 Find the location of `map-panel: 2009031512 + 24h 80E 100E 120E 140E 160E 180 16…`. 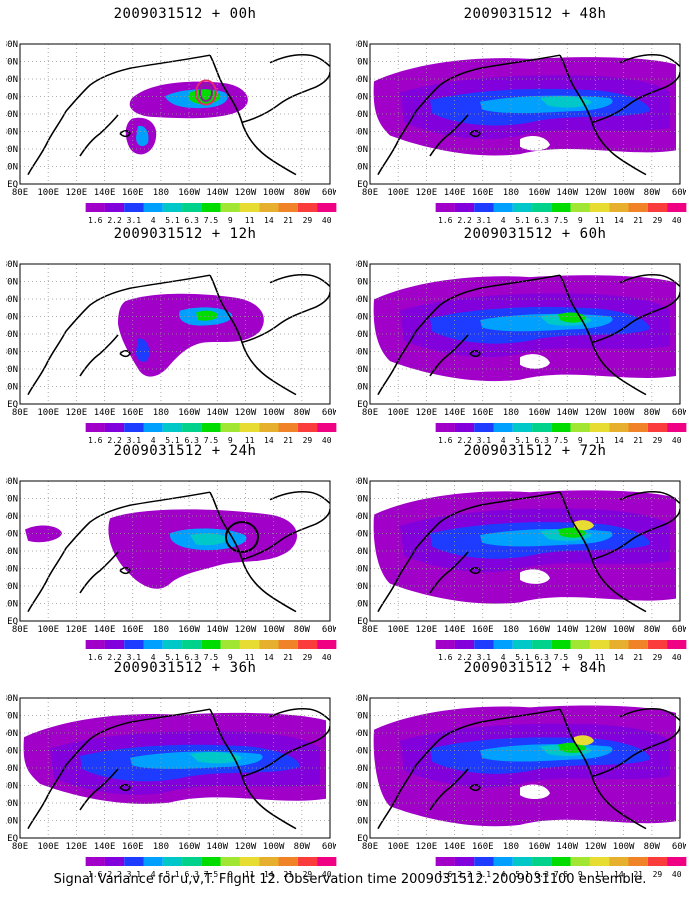

map-panel: 2009031512 + 24h 80E 100E 120E 140E 160E 180 16… is located at coordinates (178, 552).